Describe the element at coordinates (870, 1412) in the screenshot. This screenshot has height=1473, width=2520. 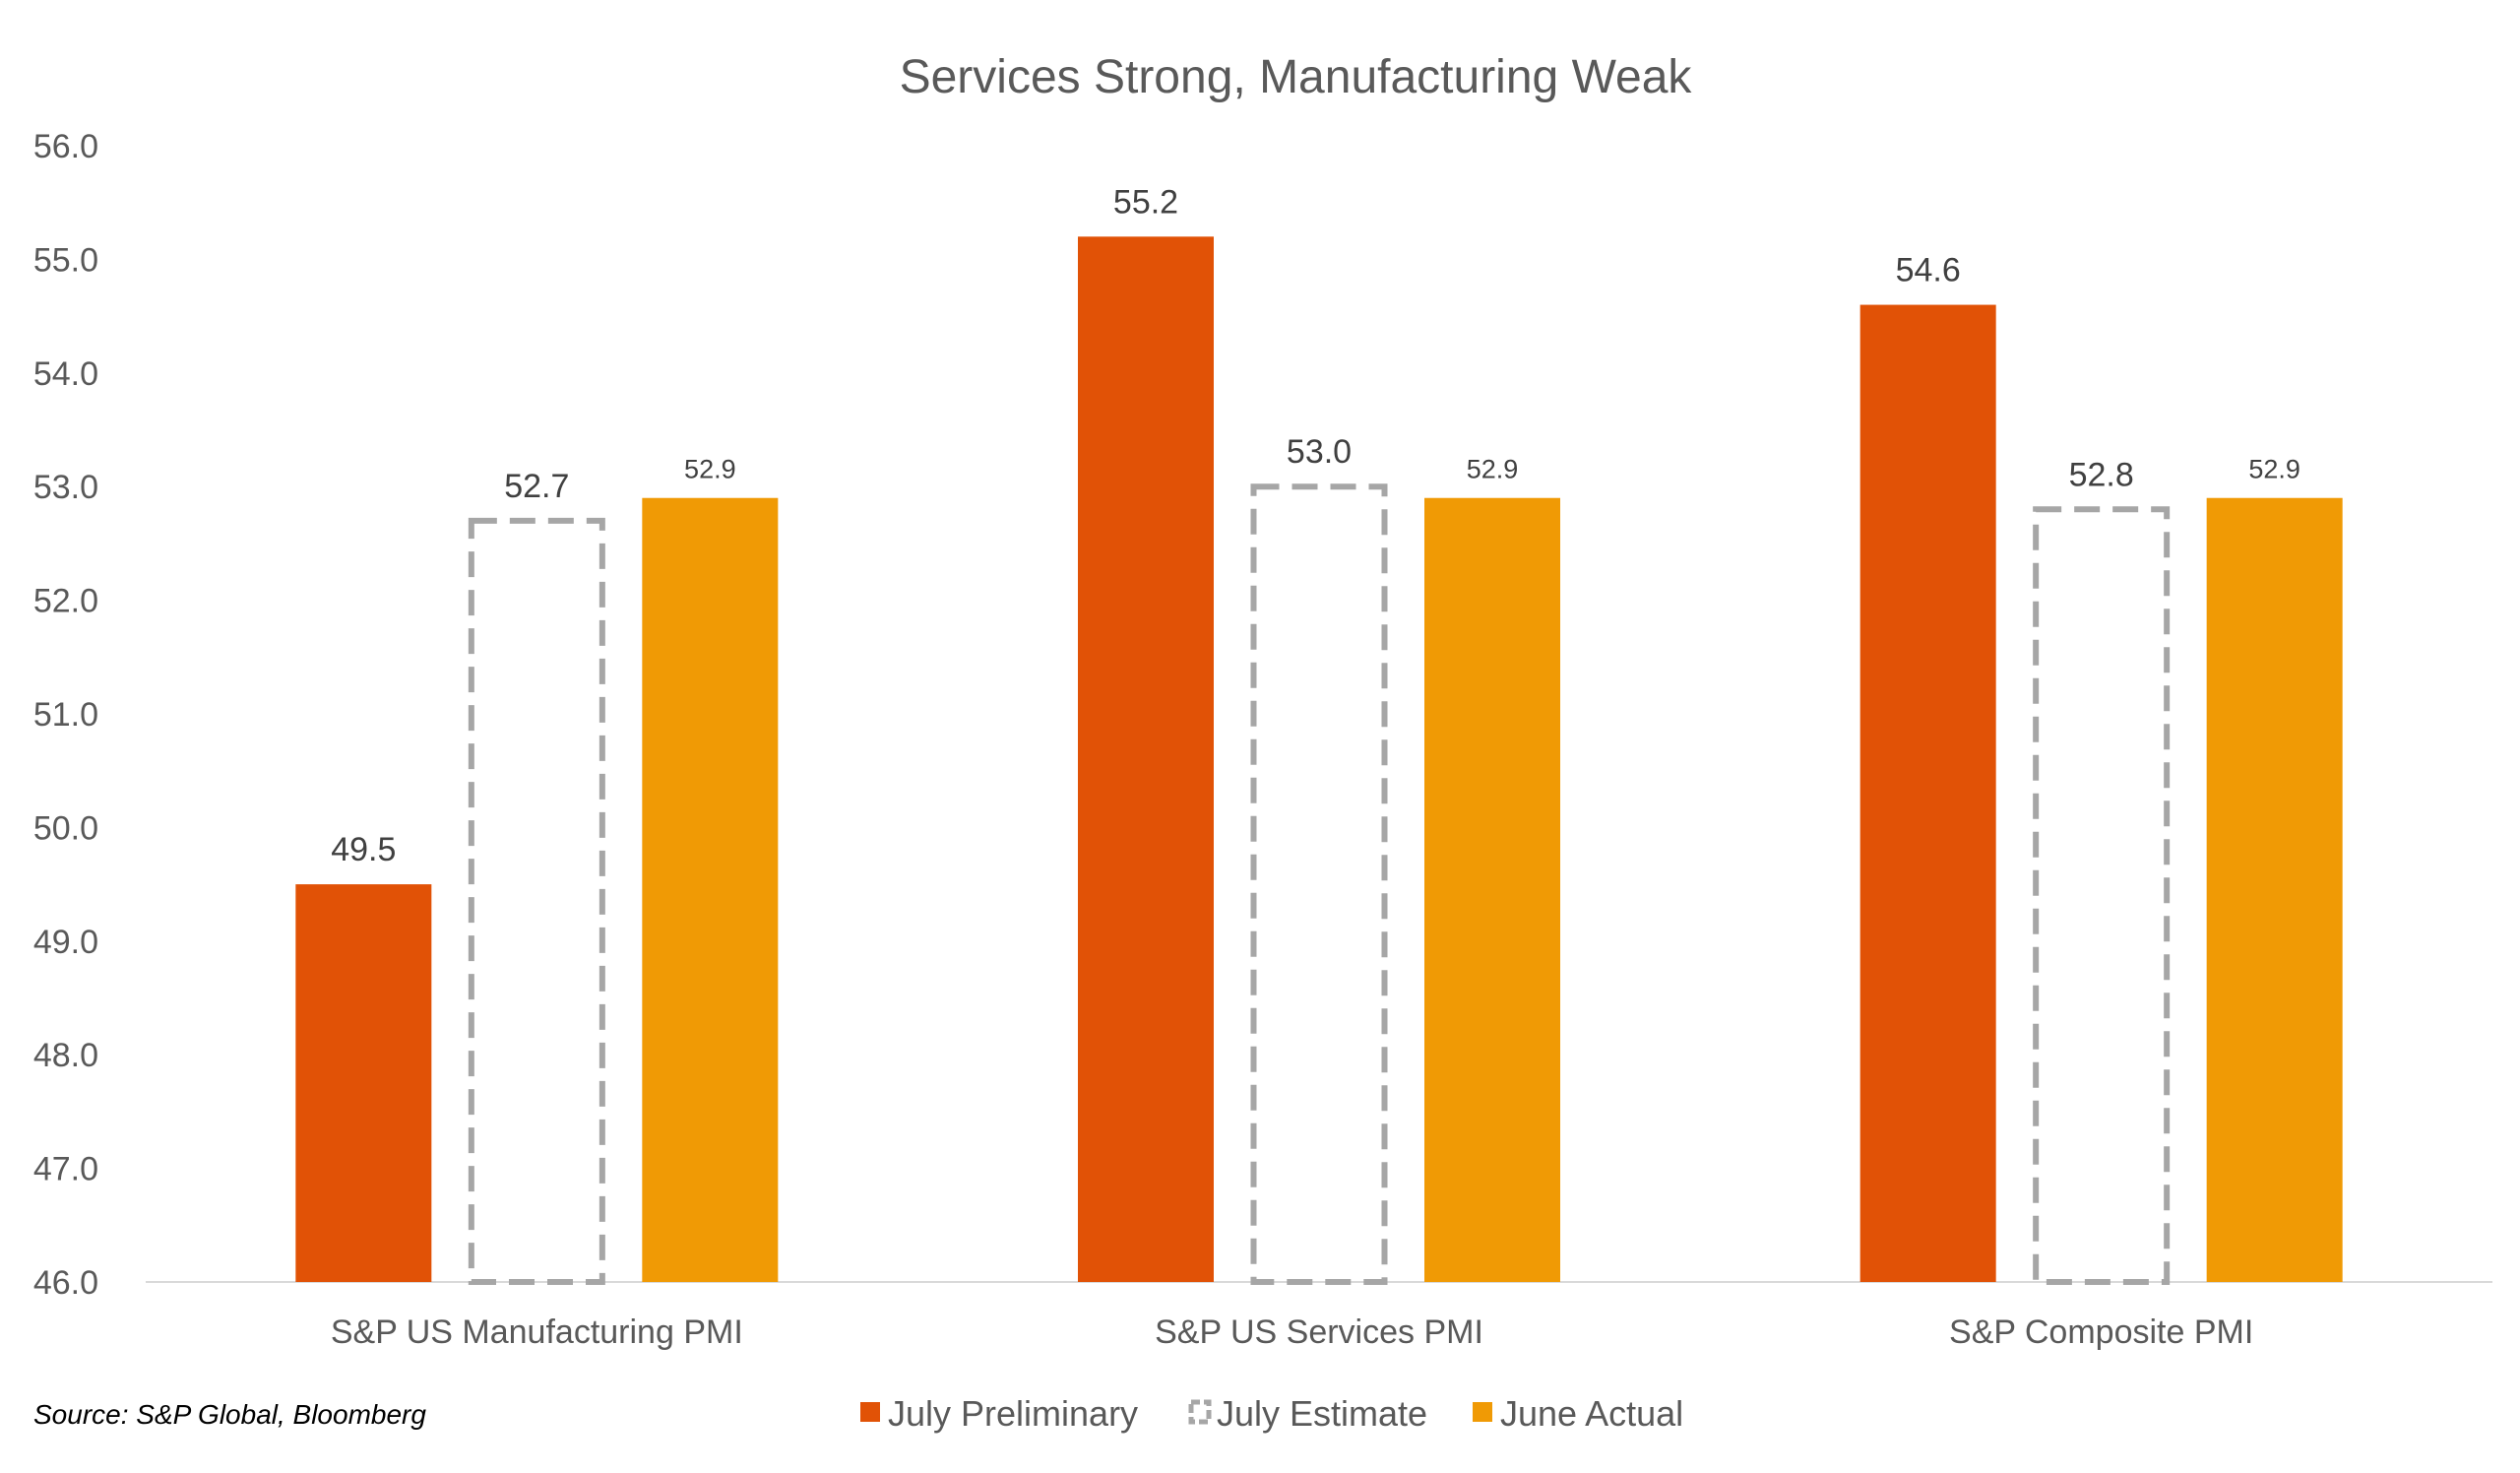
I see `legend-swatch-july-preliminary` at that location.